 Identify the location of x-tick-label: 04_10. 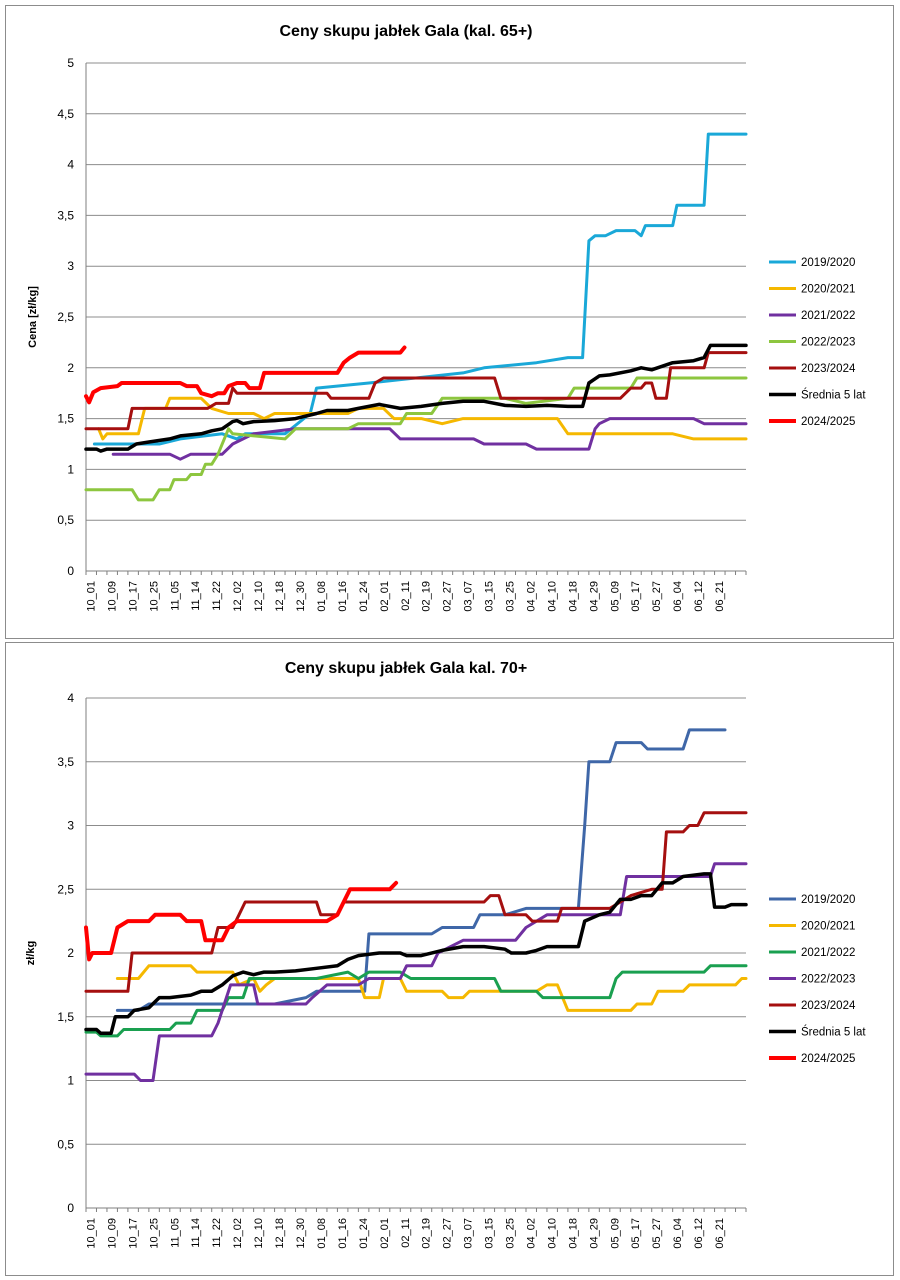
(552, 596).